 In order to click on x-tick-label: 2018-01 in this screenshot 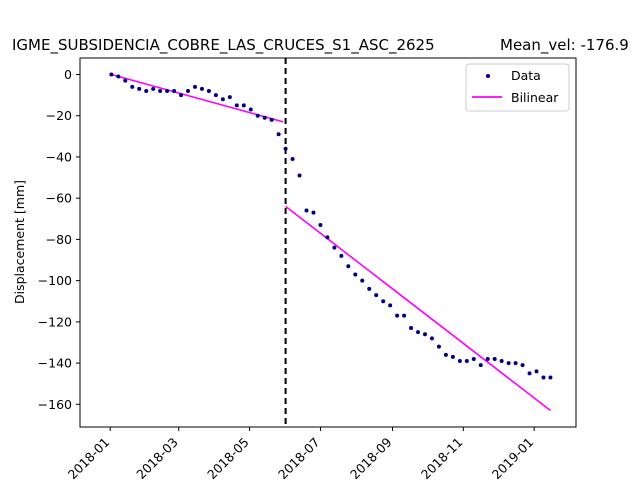, I will do `click(89, 457)`.